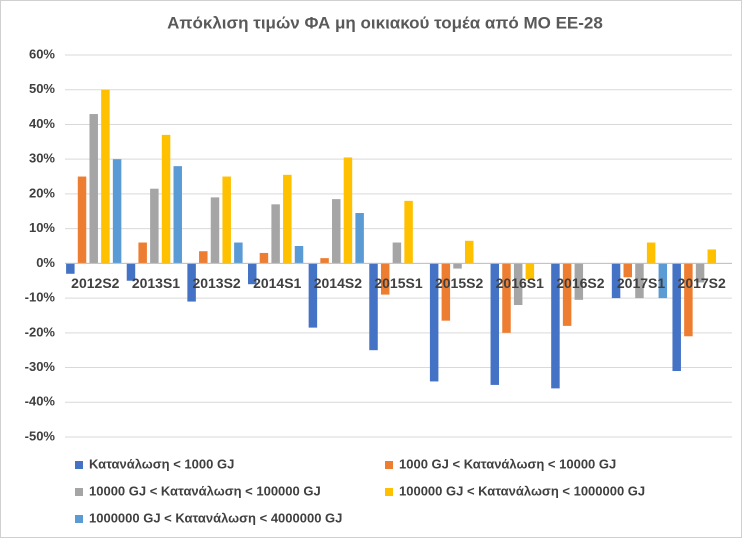  What do you see at coordinates (42, 227) in the screenshot?
I see `y-tick-label: 10%` at bounding box center [42, 227].